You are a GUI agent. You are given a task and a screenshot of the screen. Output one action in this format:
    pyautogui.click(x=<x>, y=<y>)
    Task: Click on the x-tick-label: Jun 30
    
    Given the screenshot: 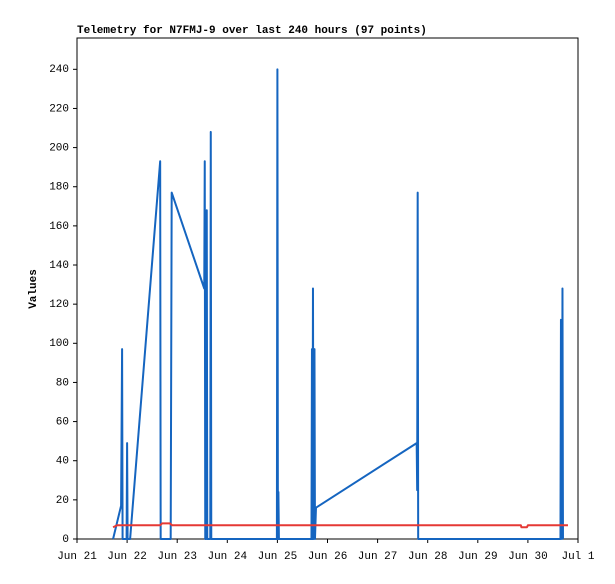 What is the action you would take?
    pyautogui.click(x=528, y=557)
    